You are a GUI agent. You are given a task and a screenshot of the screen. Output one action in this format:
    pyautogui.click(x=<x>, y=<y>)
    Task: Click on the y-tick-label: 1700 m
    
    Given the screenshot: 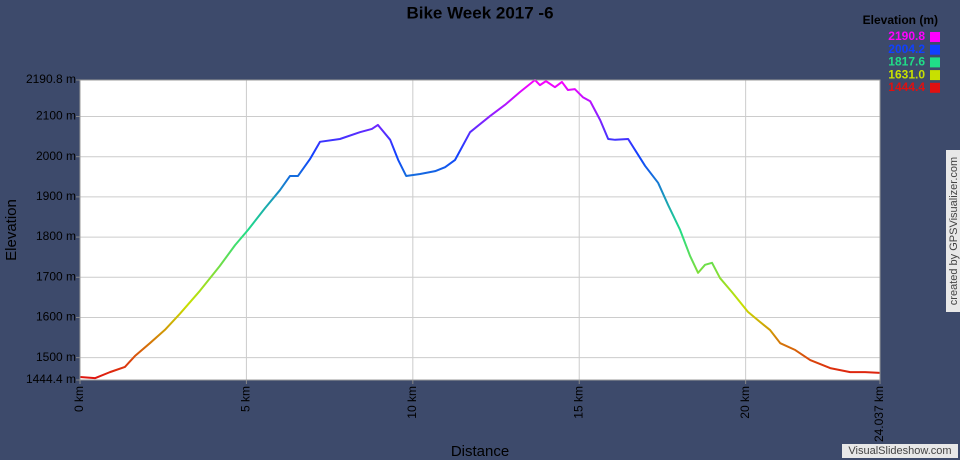 What is the action you would take?
    pyautogui.click(x=56, y=276)
    